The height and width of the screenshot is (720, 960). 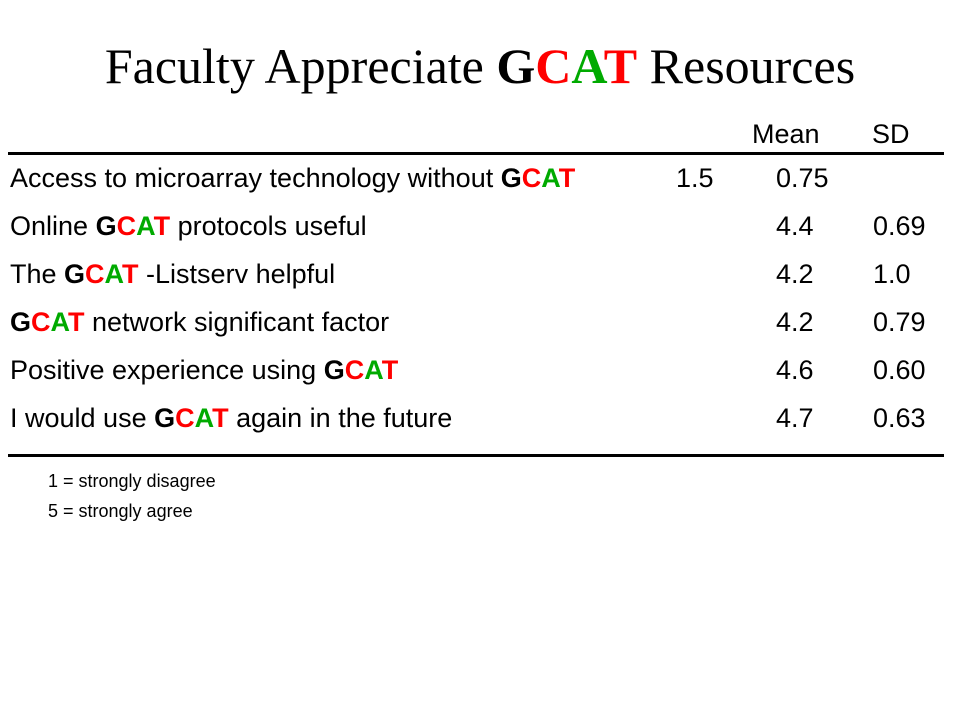 I want to click on title-brand: GCAT, so click(x=566, y=66).